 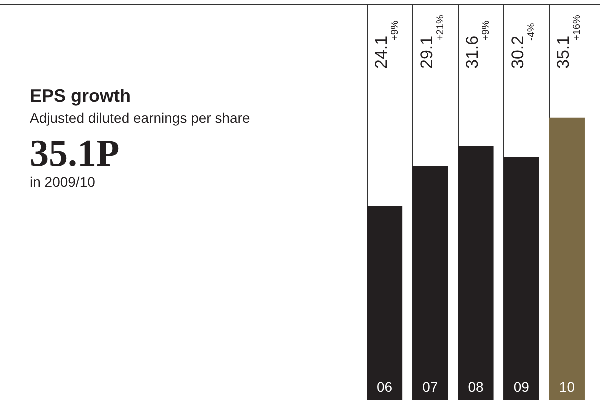 I want to click on text: +16%, so click(x=578, y=28).